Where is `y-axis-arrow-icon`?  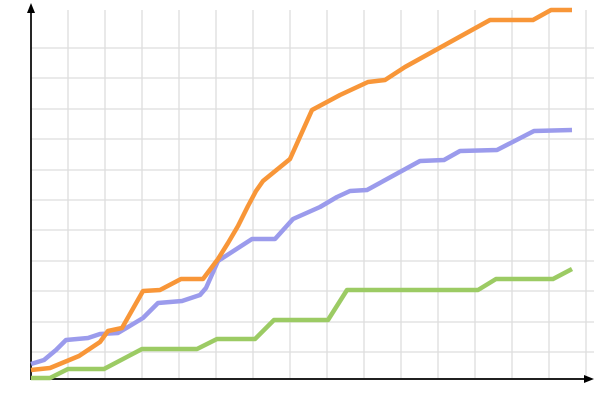
y-axis-arrow-icon is located at coordinates (31, 8).